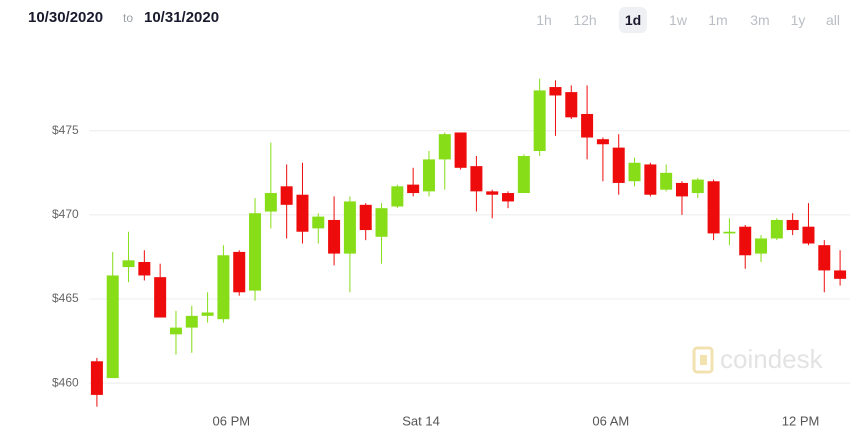 The height and width of the screenshot is (442, 864). Describe the element at coordinates (232, 420) in the screenshot. I see `x-tick-label: 06 PM` at that location.